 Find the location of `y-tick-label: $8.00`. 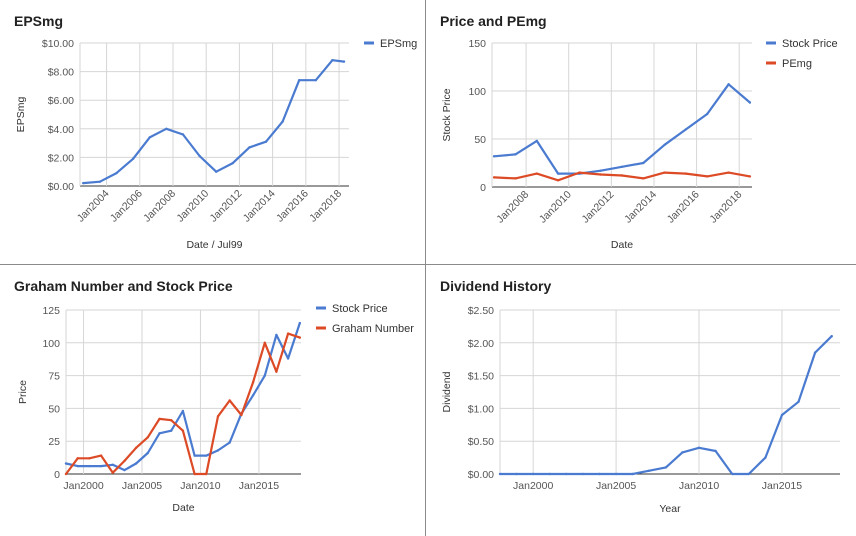

y-tick-label: $8.00 is located at coordinates (61, 73).